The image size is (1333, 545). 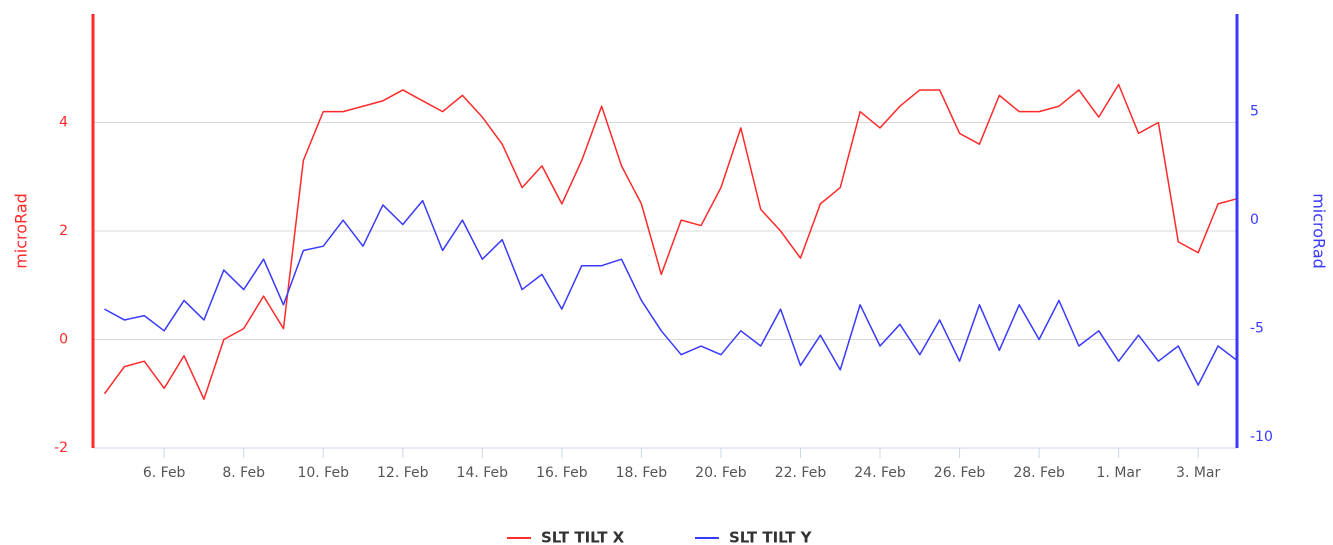 What do you see at coordinates (960, 473) in the screenshot?
I see `x-tick-label: 26. Feb` at bounding box center [960, 473].